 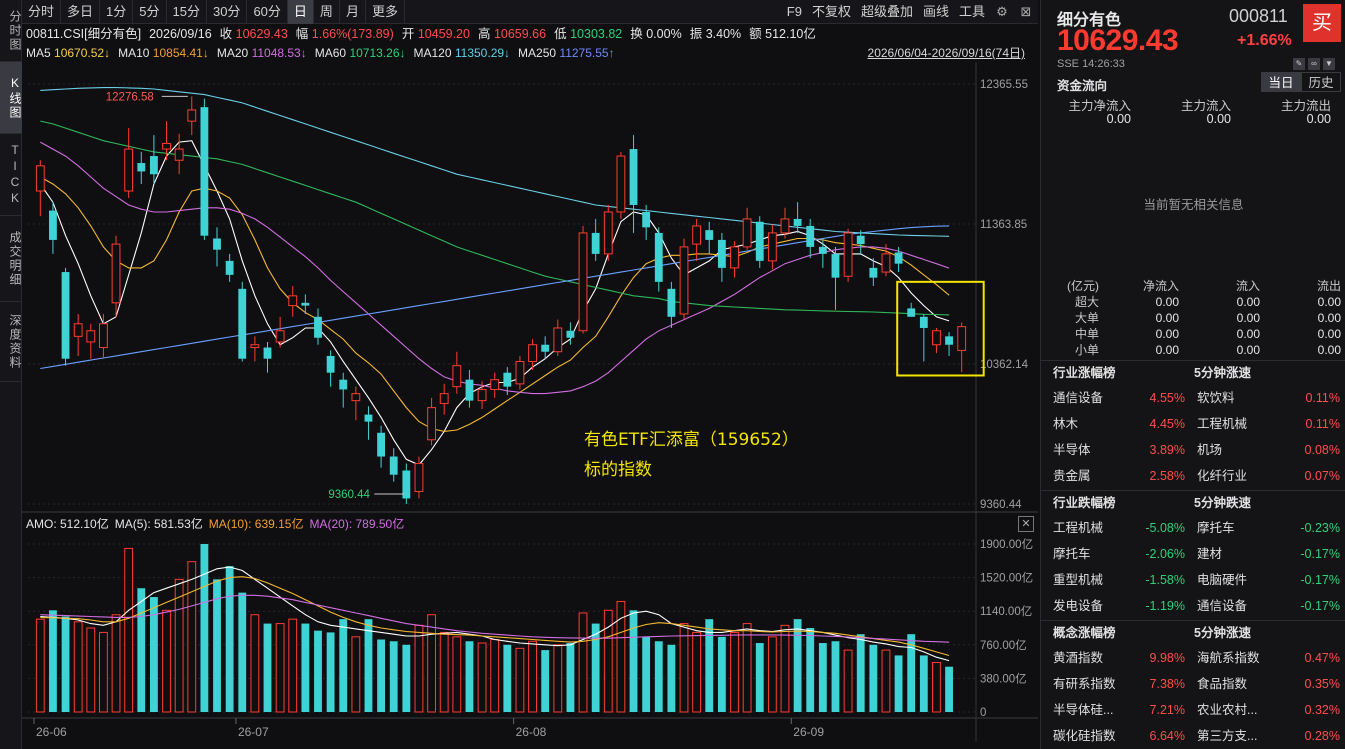 I want to click on volume-tick-label: 1520.00亿, so click(x=1006, y=578).